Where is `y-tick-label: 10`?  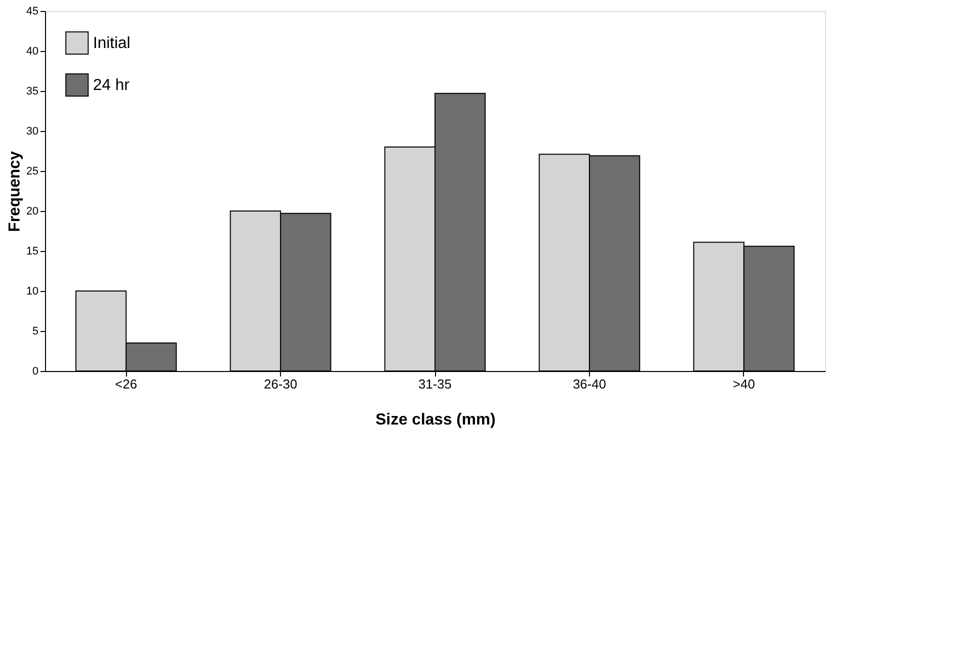 y-tick-label: 10 is located at coordinates (32, 292).